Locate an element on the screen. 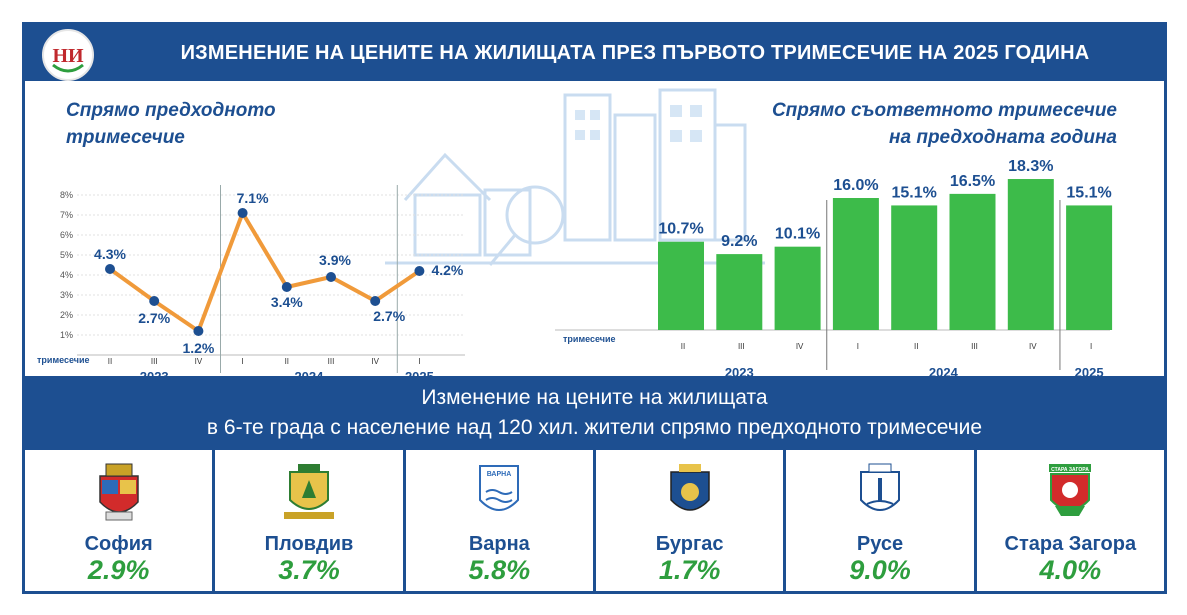 The image size is (1187, 615). city-name: Варна is located at coordinates (499, 544).